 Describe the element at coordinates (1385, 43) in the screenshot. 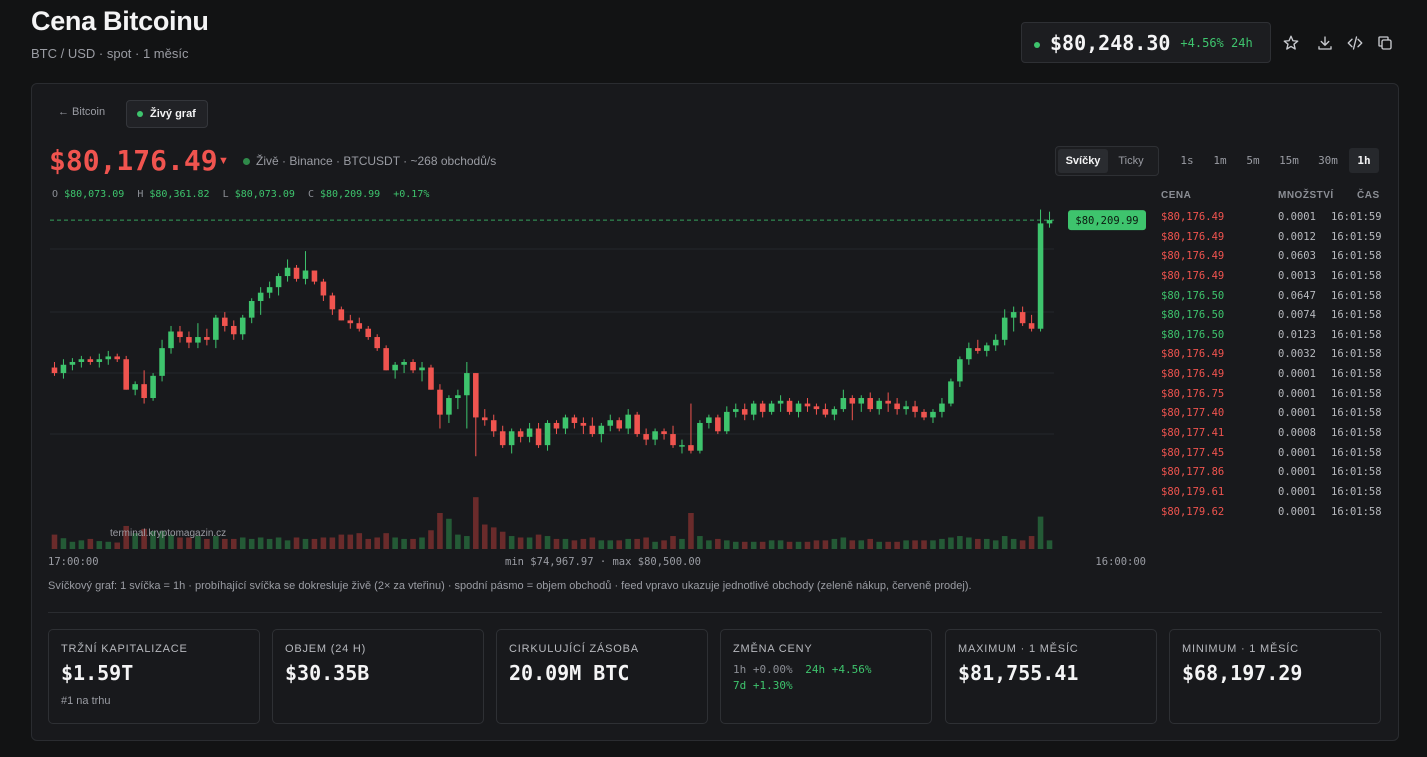

I see `copy-icon` at that location.